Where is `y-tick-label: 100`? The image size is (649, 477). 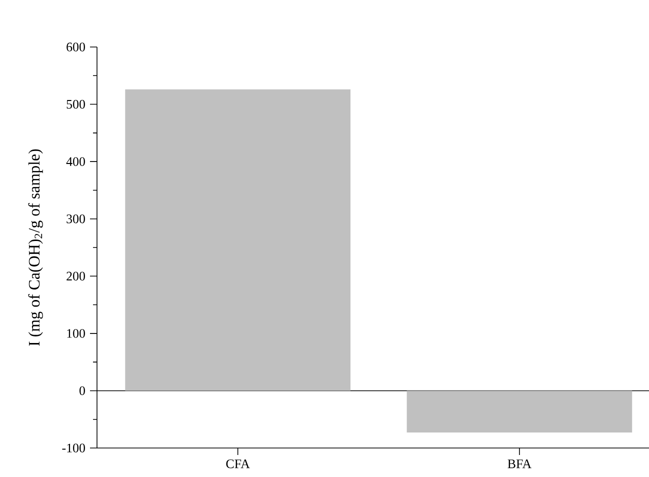 y-tick-label: 100 is located at coordinates (76, 333).